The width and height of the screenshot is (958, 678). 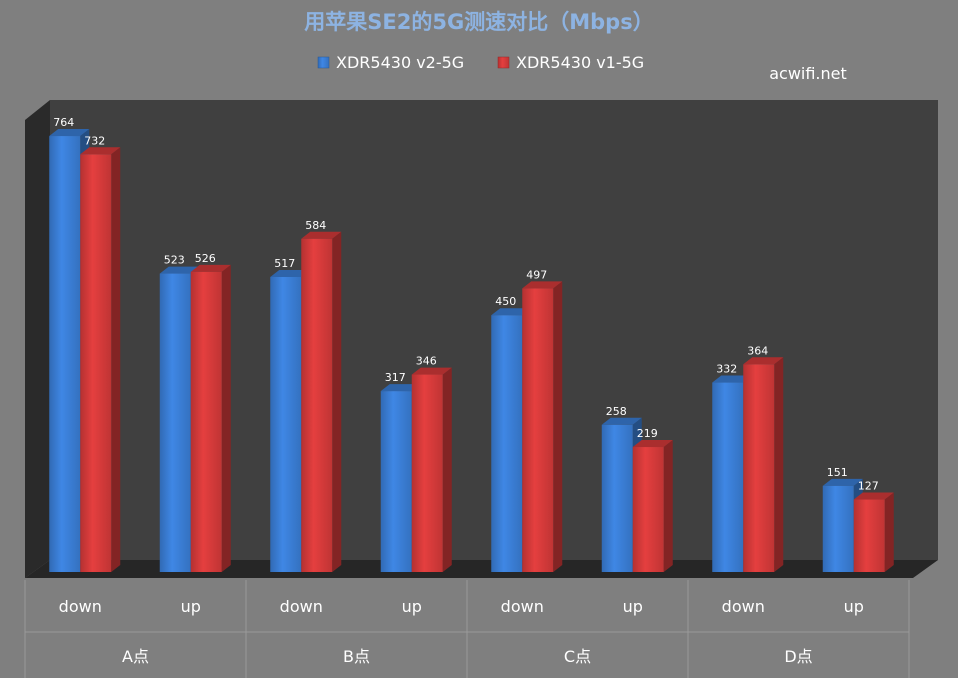 I want to click on watermark: acwifi.net, so click(x=808, y=73).